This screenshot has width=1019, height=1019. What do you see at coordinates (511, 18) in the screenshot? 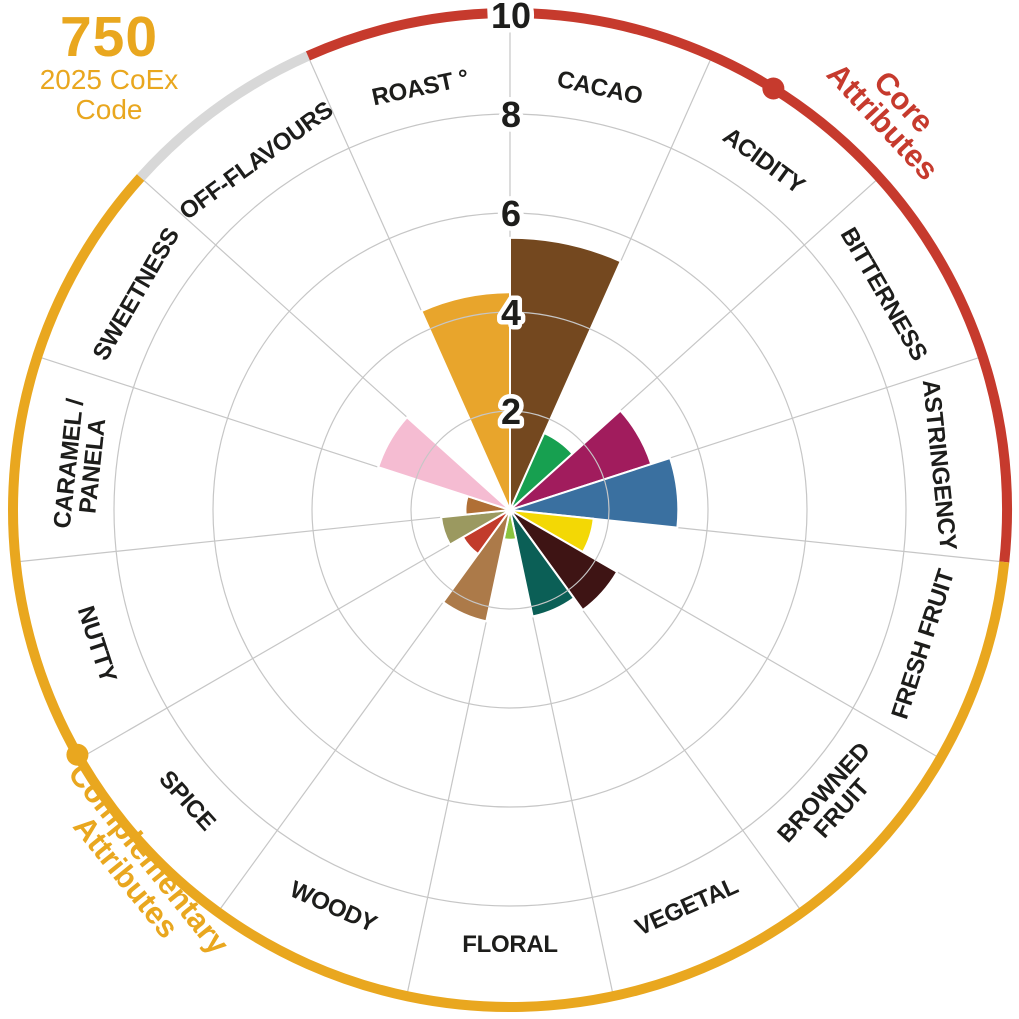
I see `ring-tick-10: 10` at bounding box center [511, 18].